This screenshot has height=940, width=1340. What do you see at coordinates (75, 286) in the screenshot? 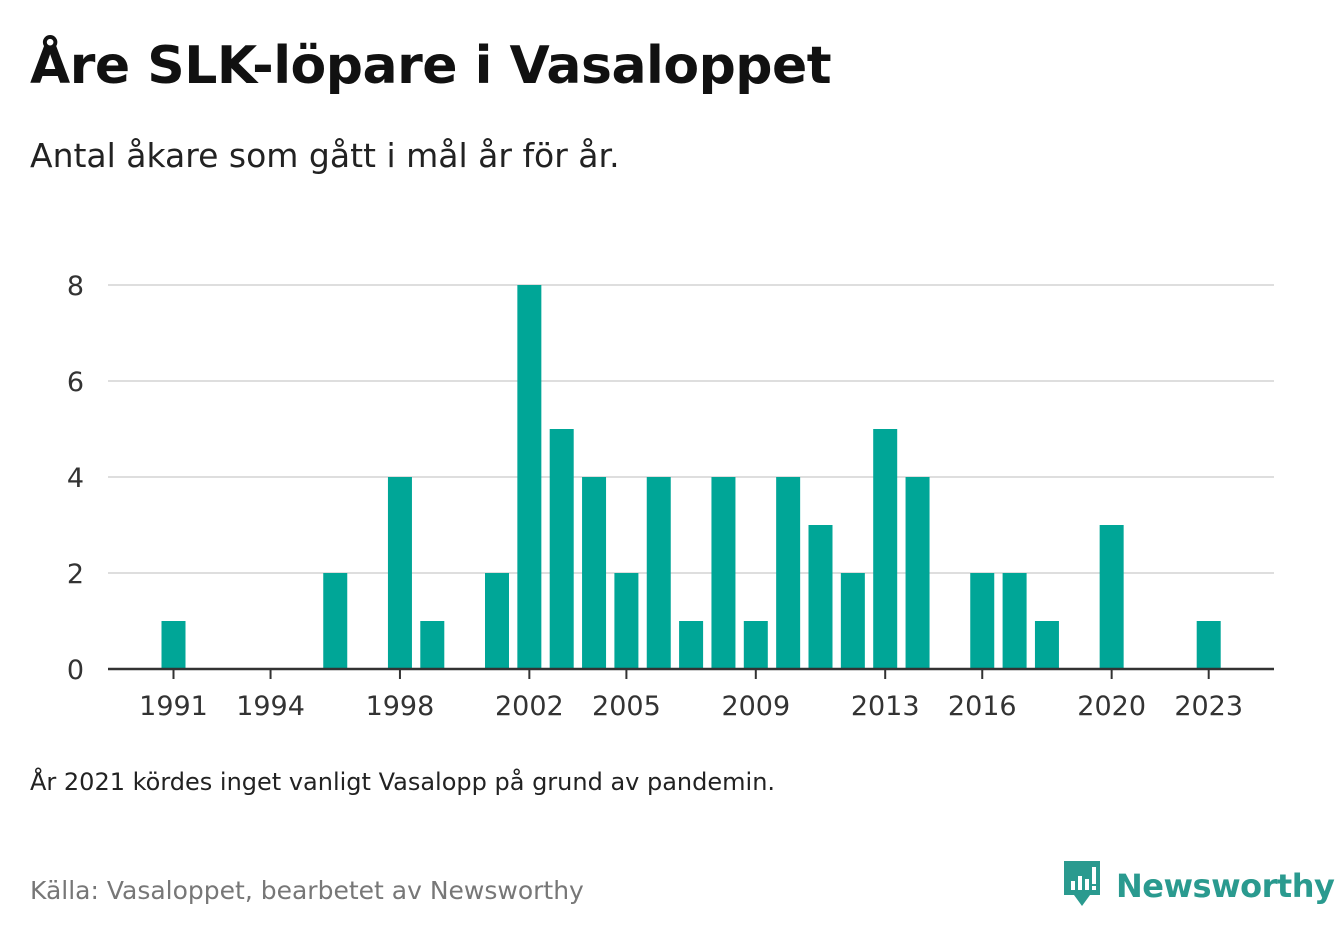
I see `y-tick-label: 8` at bounding box center [75, 286].